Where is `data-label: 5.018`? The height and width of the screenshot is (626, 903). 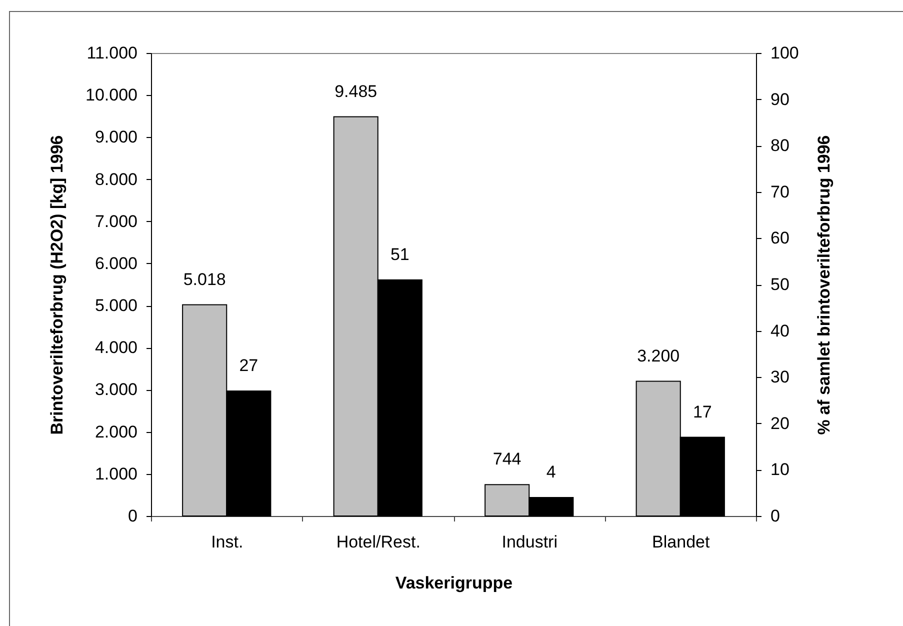
data-label: 5.018 is located at coordinates (204, 279).